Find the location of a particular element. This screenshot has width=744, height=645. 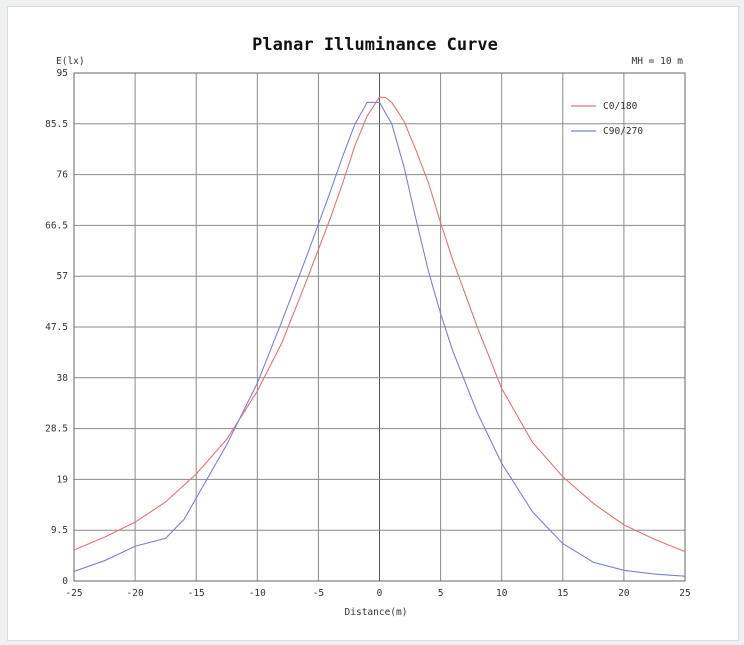

x-tick-labels: -25 -20 -15 -10 -5 0 5 10 15 20 25 is located at coordinates (377, 593).